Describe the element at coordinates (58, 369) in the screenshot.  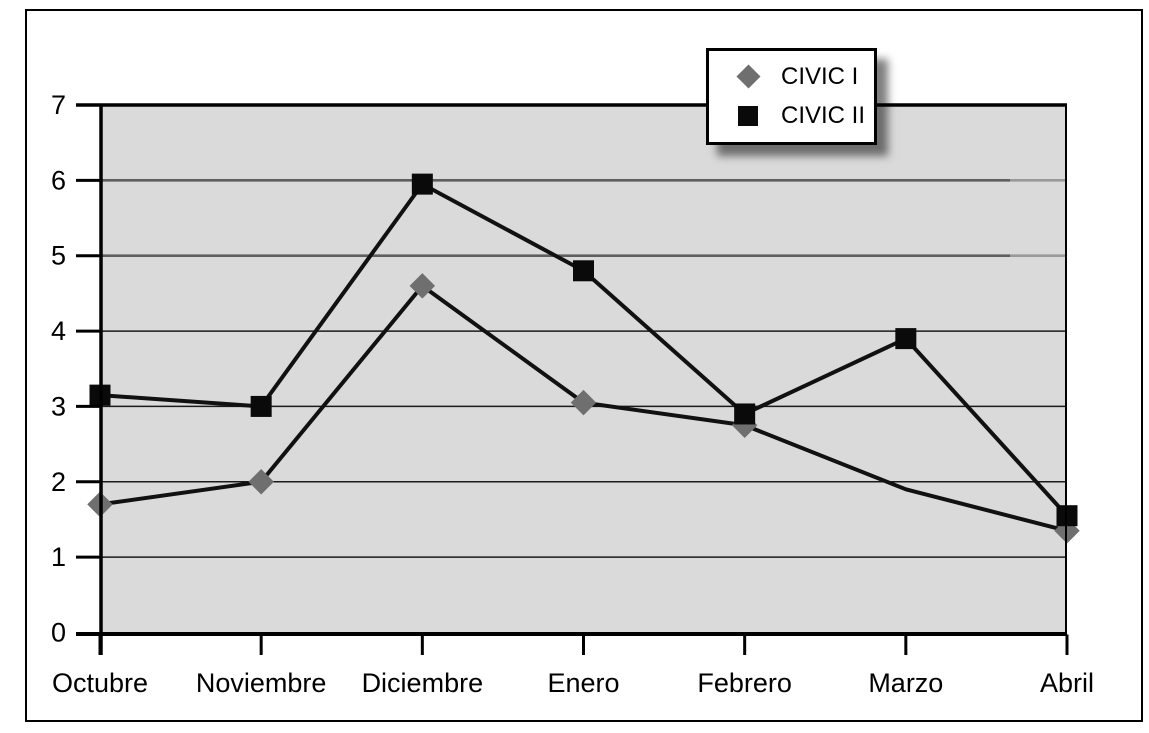
I see `y-axis-labels: 0 1 2 3 4 5 6 7` at that location.